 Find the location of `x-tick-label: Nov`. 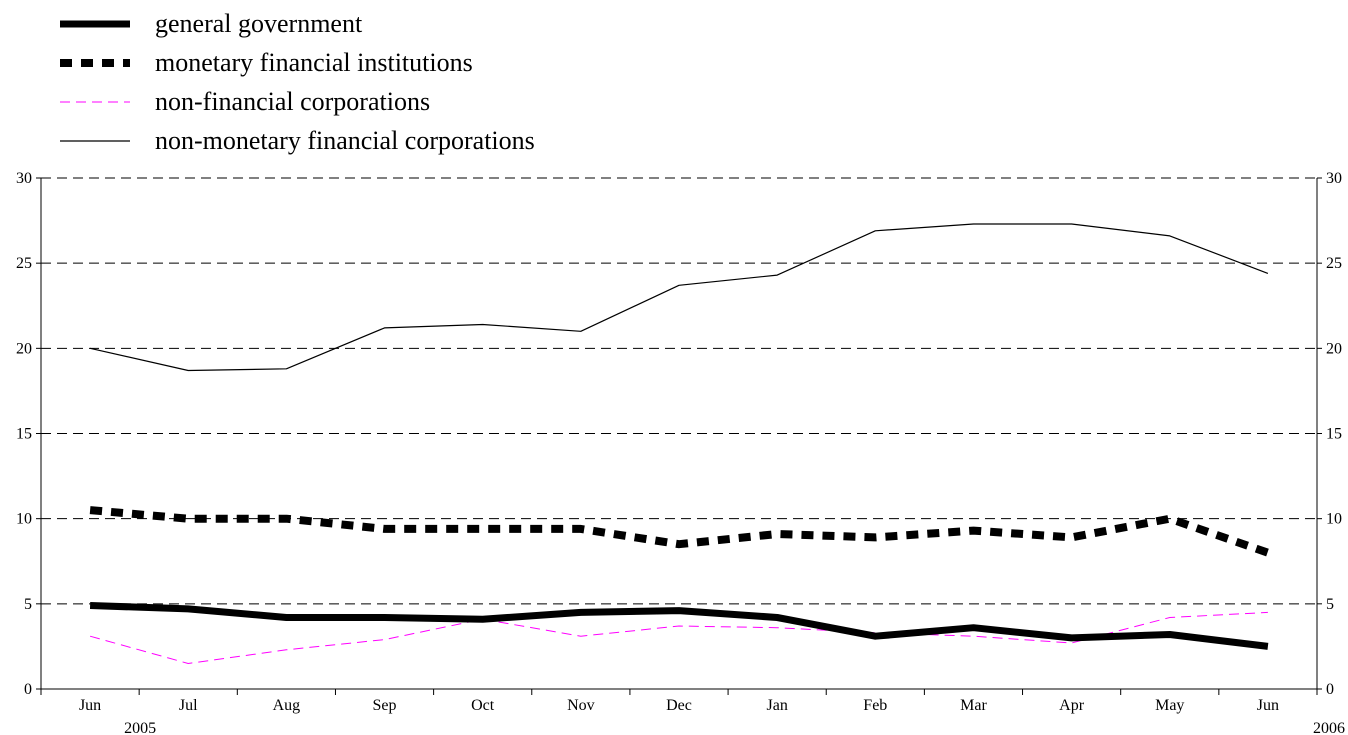

x-tick-label: Nov is located at coordinates (581, 705).